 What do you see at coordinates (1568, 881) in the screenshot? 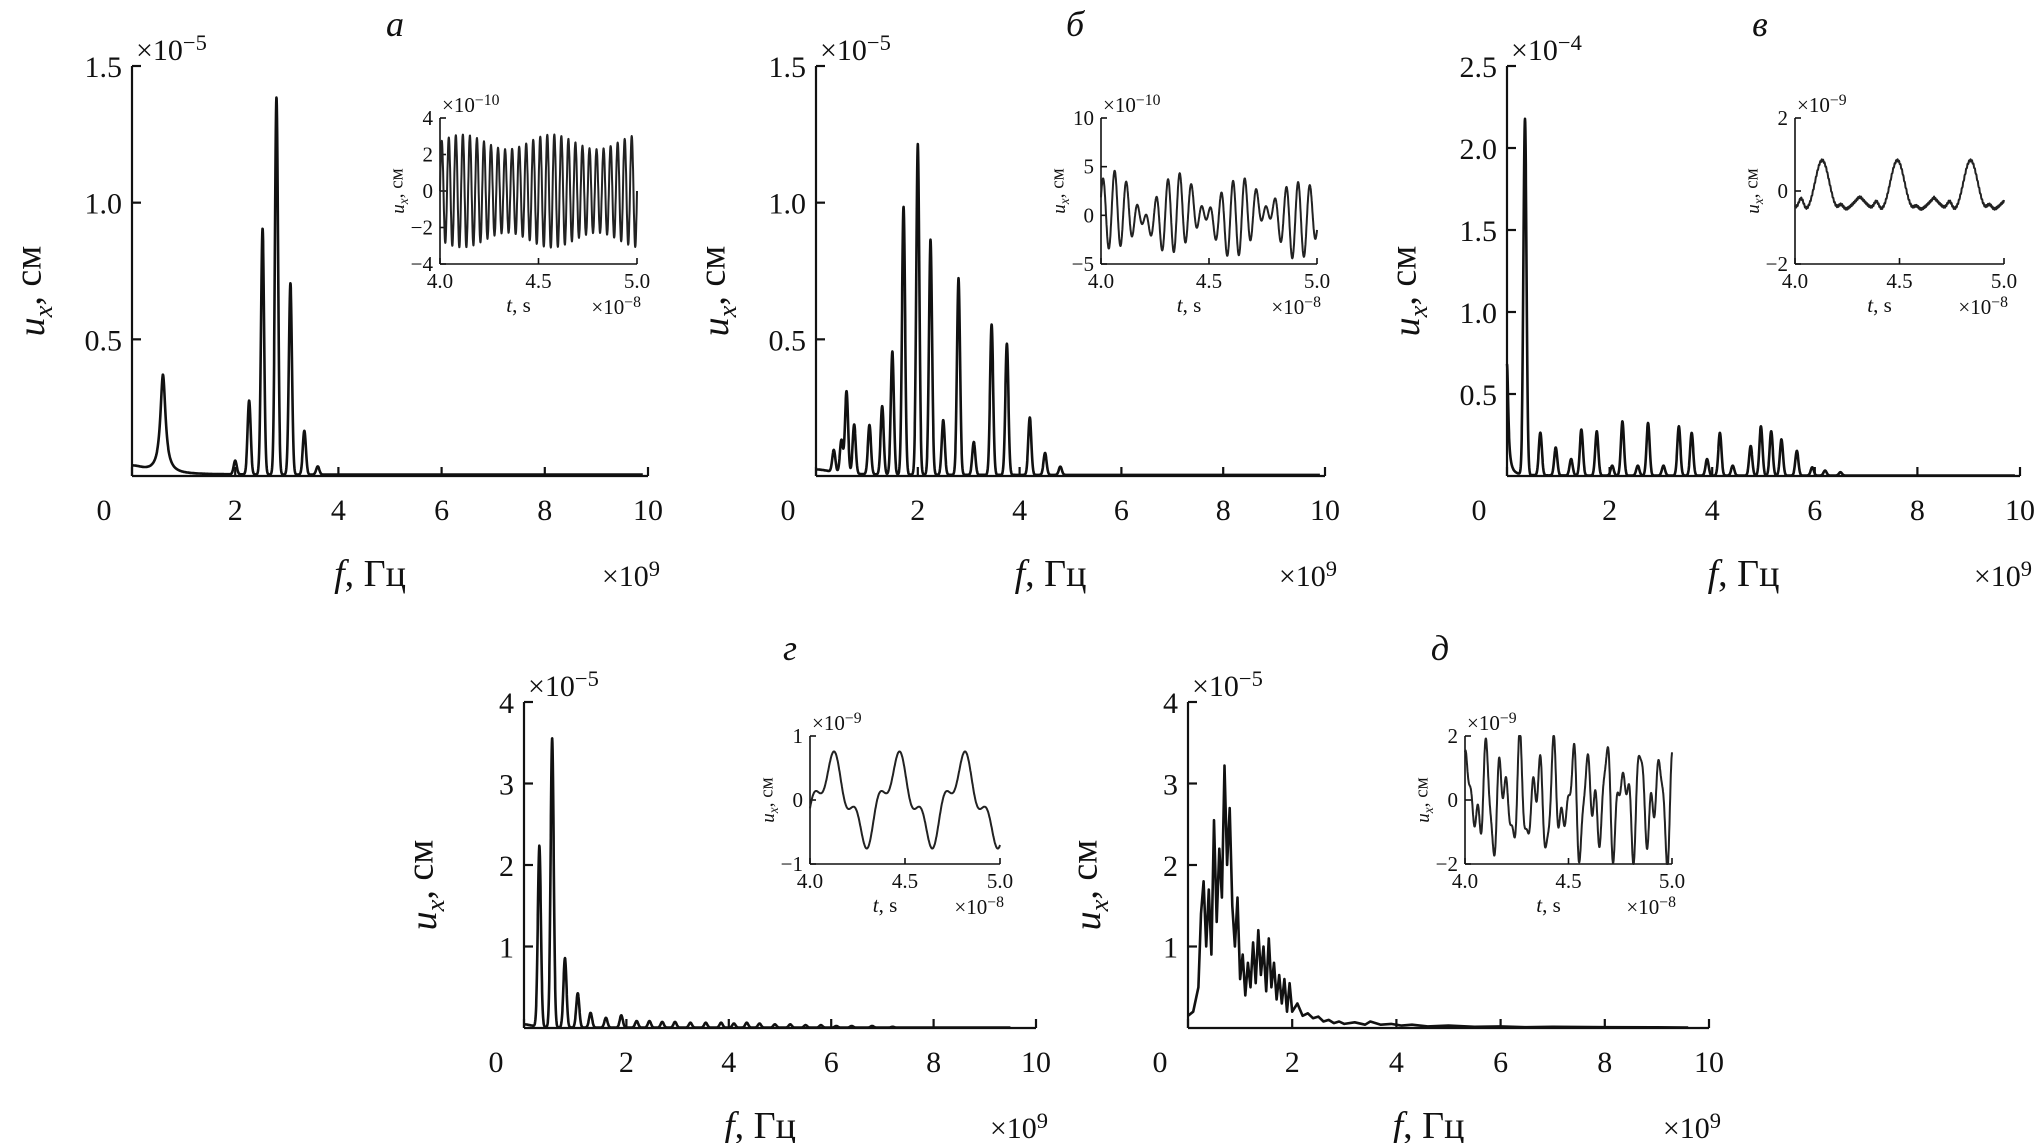
I see `inset-x-tick-label-e-1: 4.5` at bounding box center [1568, 881].